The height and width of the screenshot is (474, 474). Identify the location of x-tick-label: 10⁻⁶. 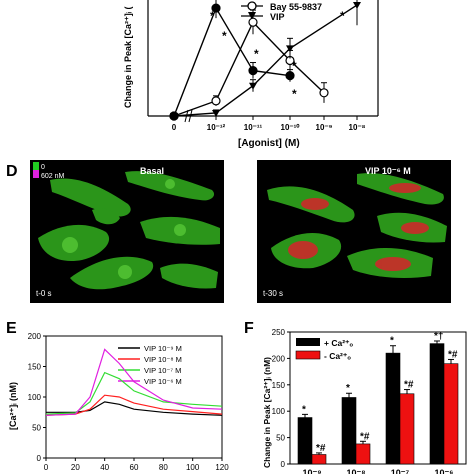
(444, 471).